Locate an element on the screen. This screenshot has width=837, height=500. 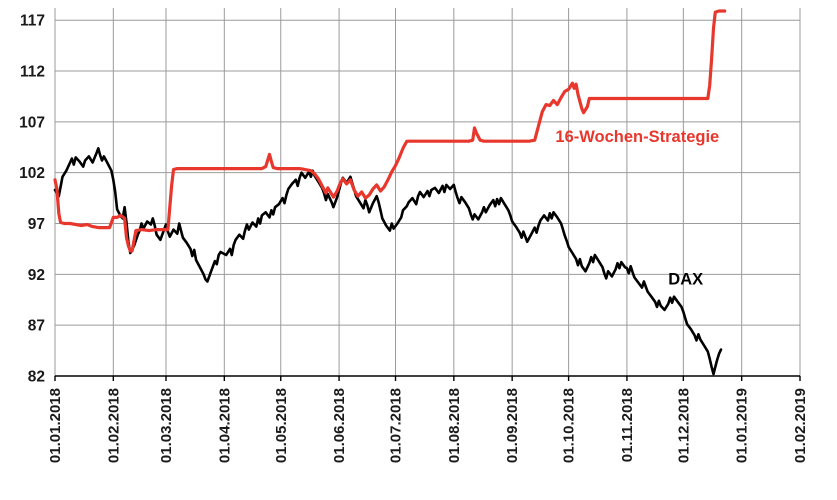
y-tick-label: 82 is located at coordinates (36, 377).